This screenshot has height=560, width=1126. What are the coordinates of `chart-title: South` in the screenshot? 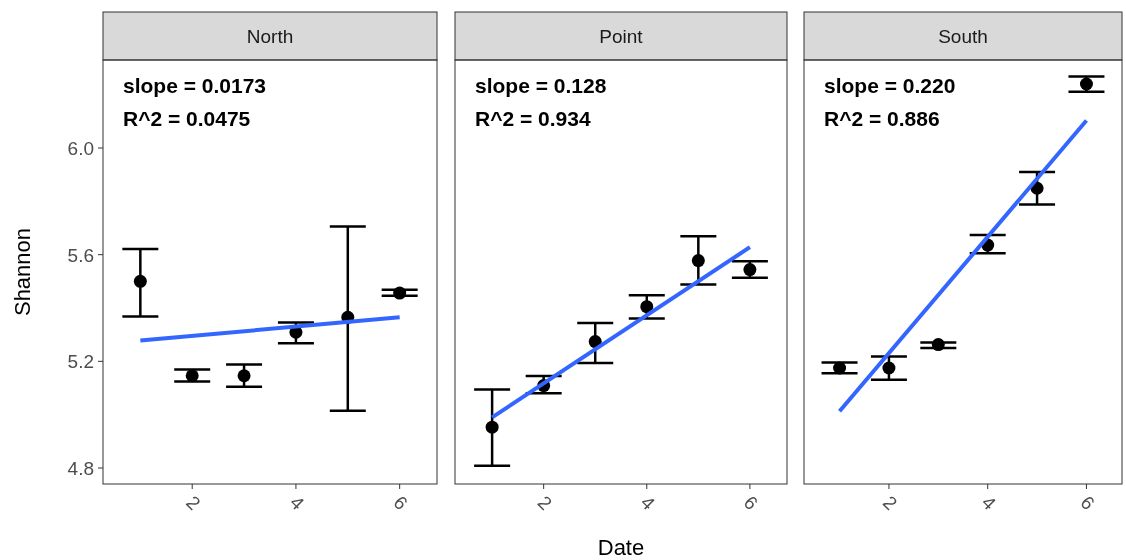 It's located at (963, 36).